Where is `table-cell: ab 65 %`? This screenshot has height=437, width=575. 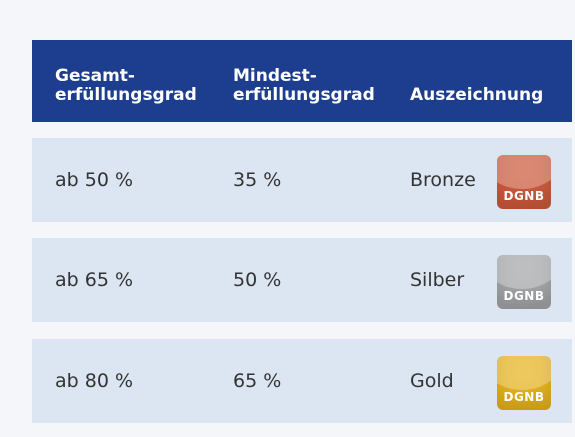
table-cell: ab 65 % is located at coordinates (94, 280).